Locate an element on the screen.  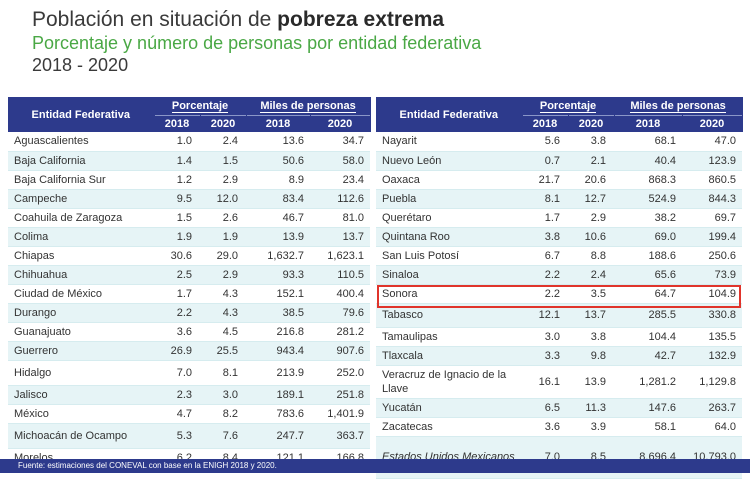
cell-pct-2020: 12.7 is located at coordinates (591, 199).